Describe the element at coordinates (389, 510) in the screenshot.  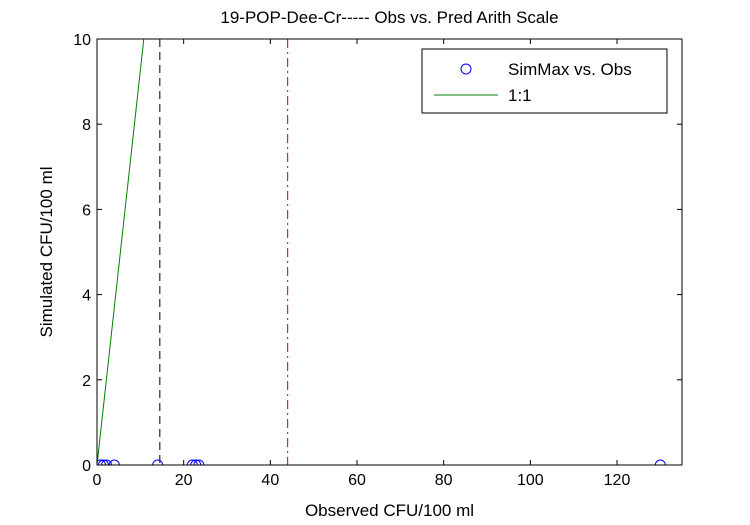
I see `x-axis-label: Observed CFU/100 ml` at that location.